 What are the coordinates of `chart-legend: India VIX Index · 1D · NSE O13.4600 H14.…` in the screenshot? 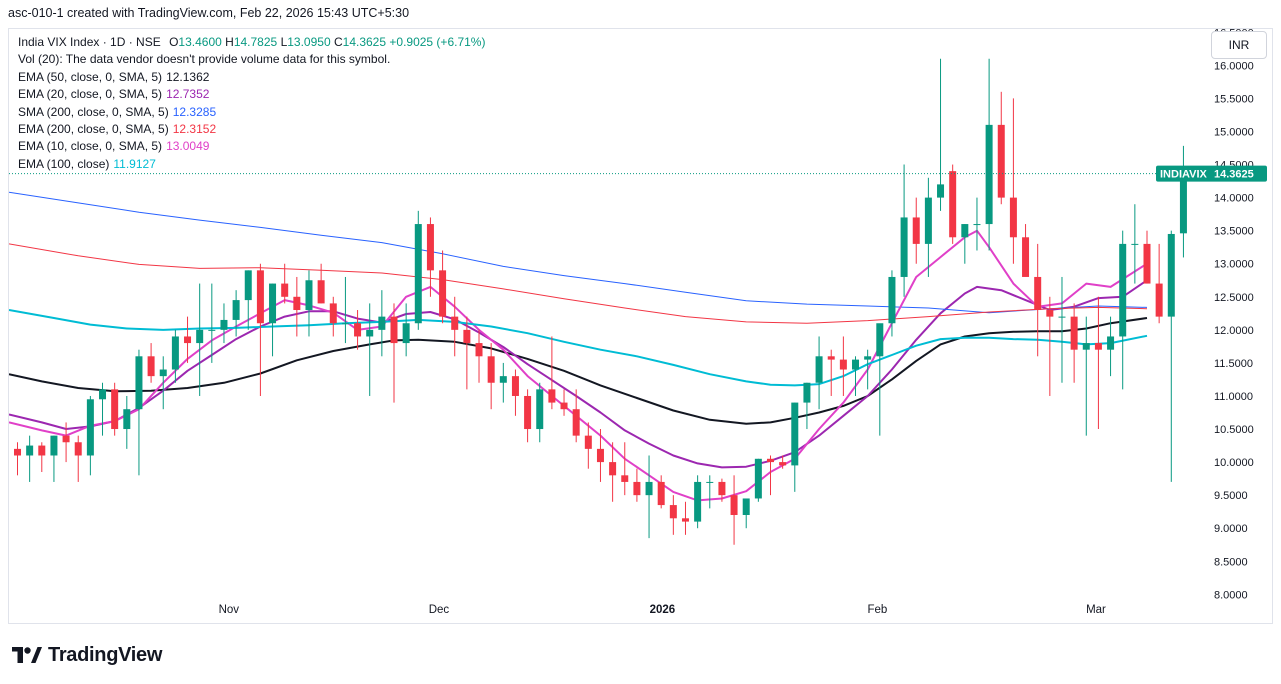 It's located at (251, 103).